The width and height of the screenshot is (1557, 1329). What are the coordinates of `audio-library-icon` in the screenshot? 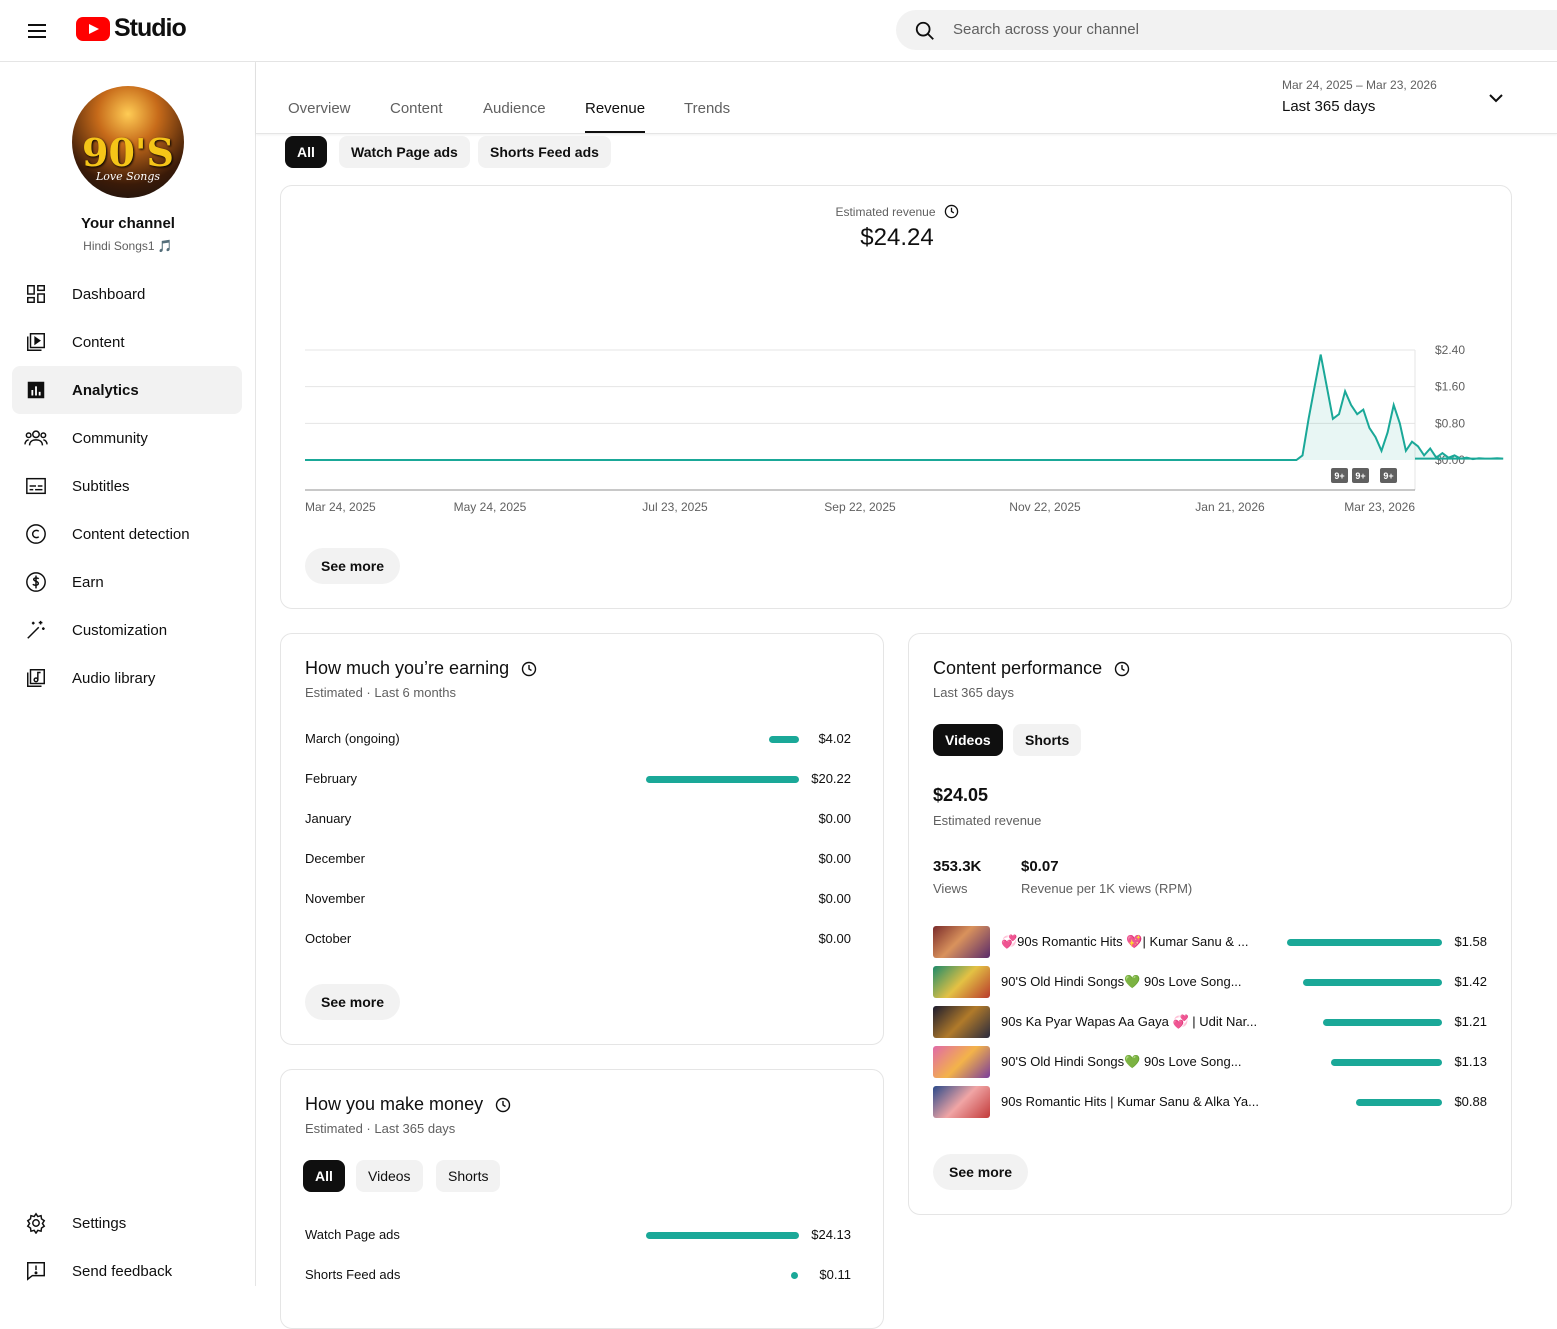 It's located at (36, 678).